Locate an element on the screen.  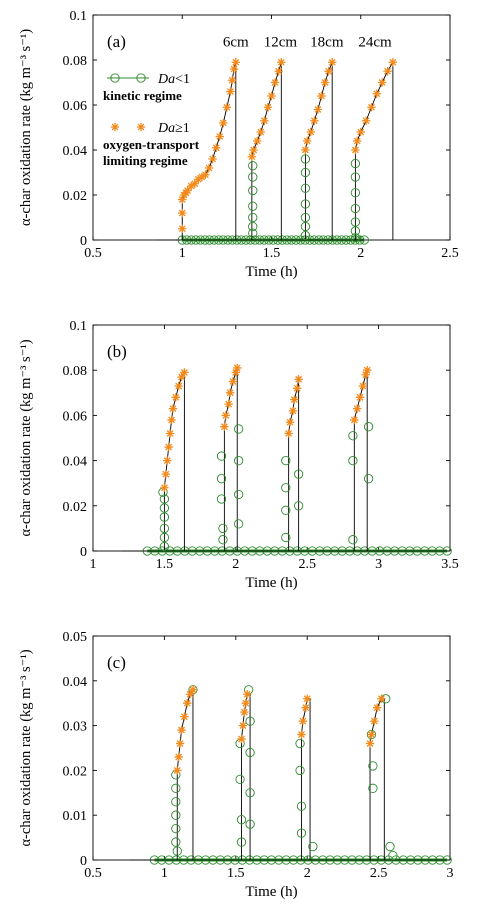
distance-annotation: 6cm is located at coordinates (236, 43).